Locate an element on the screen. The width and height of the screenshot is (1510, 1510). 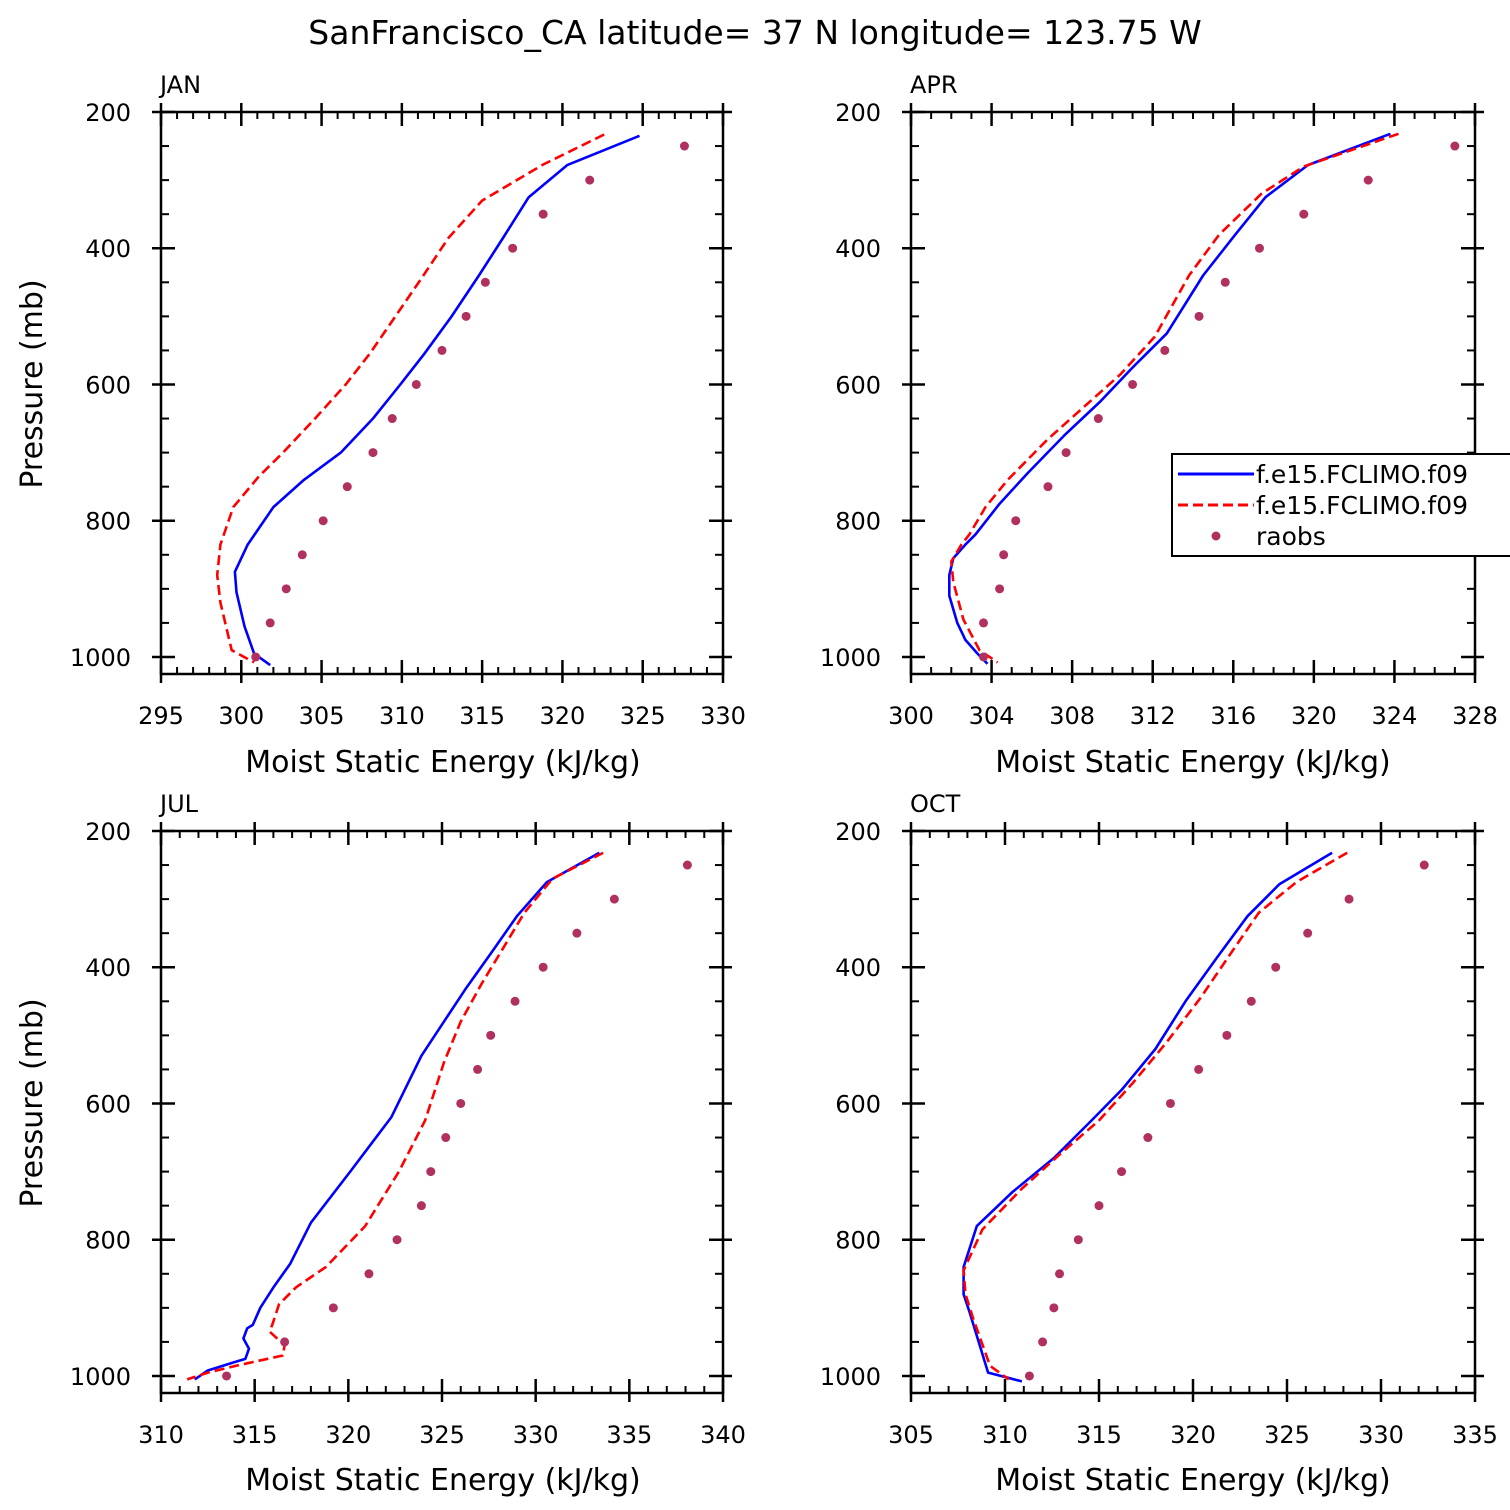
legend-label-model-a: f.e15.FCLIMO.f09 is located at coordinates (1362, 474).